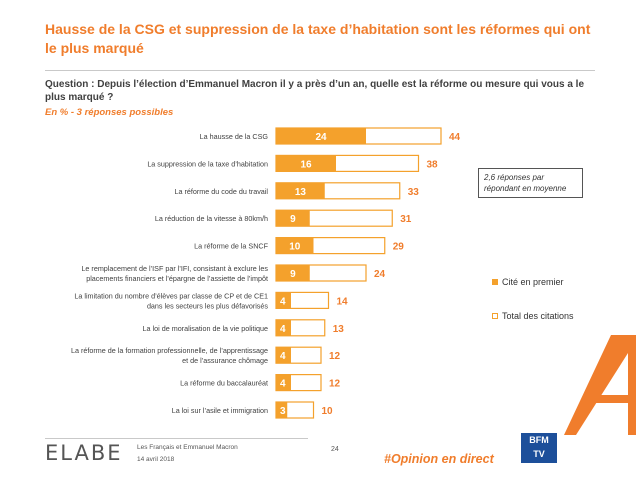 Image resolution: width=638 pixels, height=478 pixels. Describe the element at coordinates (495, 282) in the screenshot. I see `legend-swatch-first` at that location.